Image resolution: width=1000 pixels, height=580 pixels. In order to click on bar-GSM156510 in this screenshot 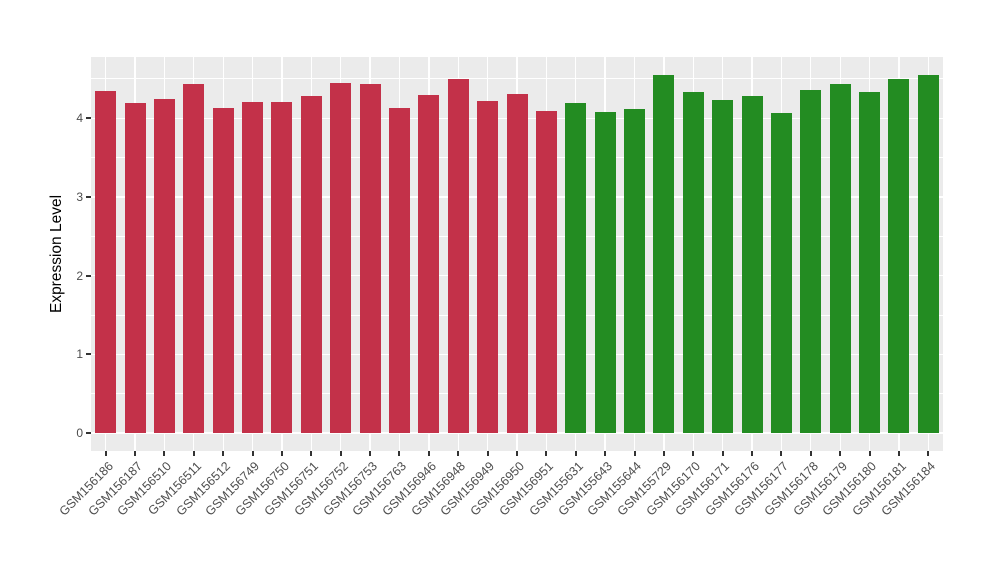, I will do `click(164, 266)`.